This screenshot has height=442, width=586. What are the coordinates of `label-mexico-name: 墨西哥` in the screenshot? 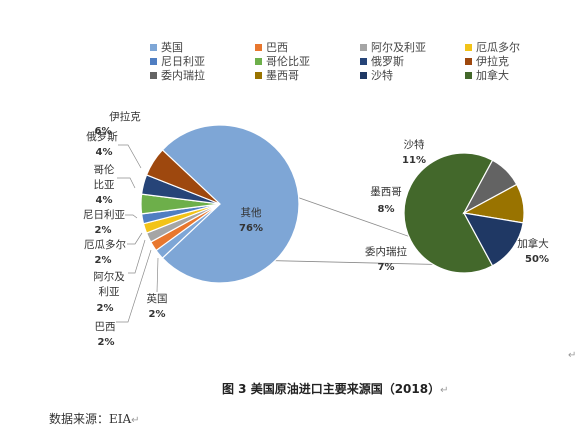 It's located at (386, 192).